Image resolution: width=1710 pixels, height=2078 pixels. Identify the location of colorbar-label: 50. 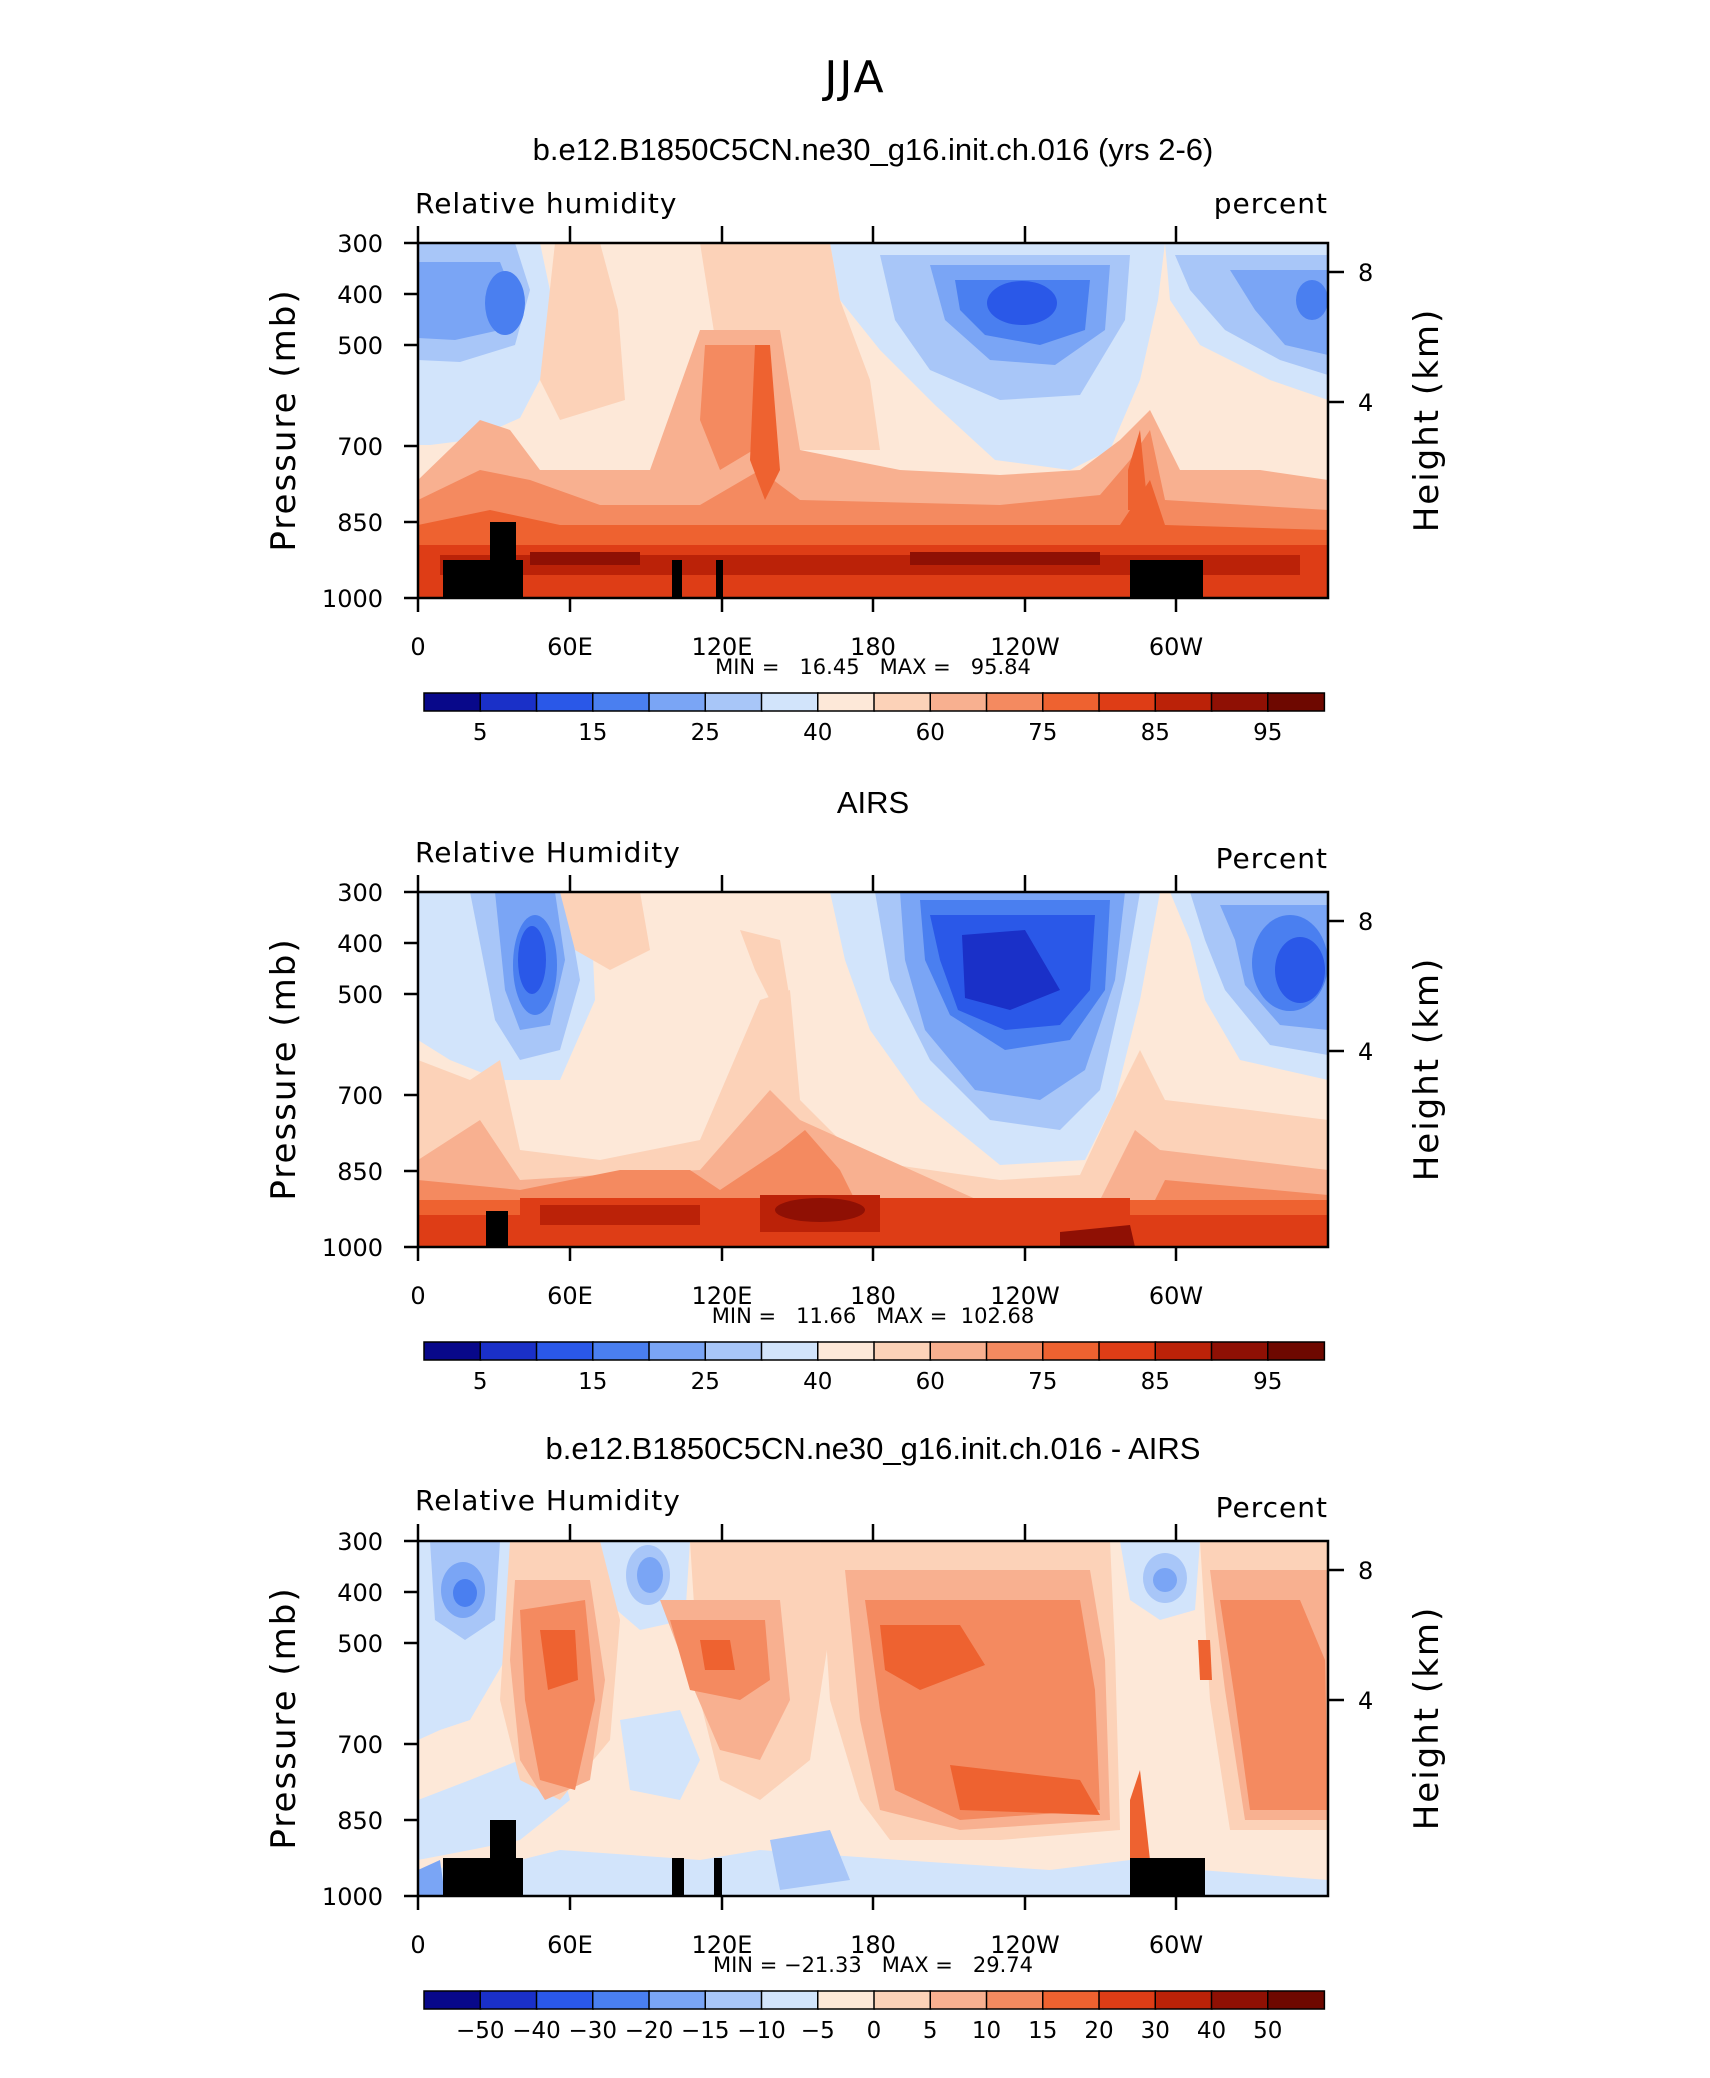
(1267, 2031).